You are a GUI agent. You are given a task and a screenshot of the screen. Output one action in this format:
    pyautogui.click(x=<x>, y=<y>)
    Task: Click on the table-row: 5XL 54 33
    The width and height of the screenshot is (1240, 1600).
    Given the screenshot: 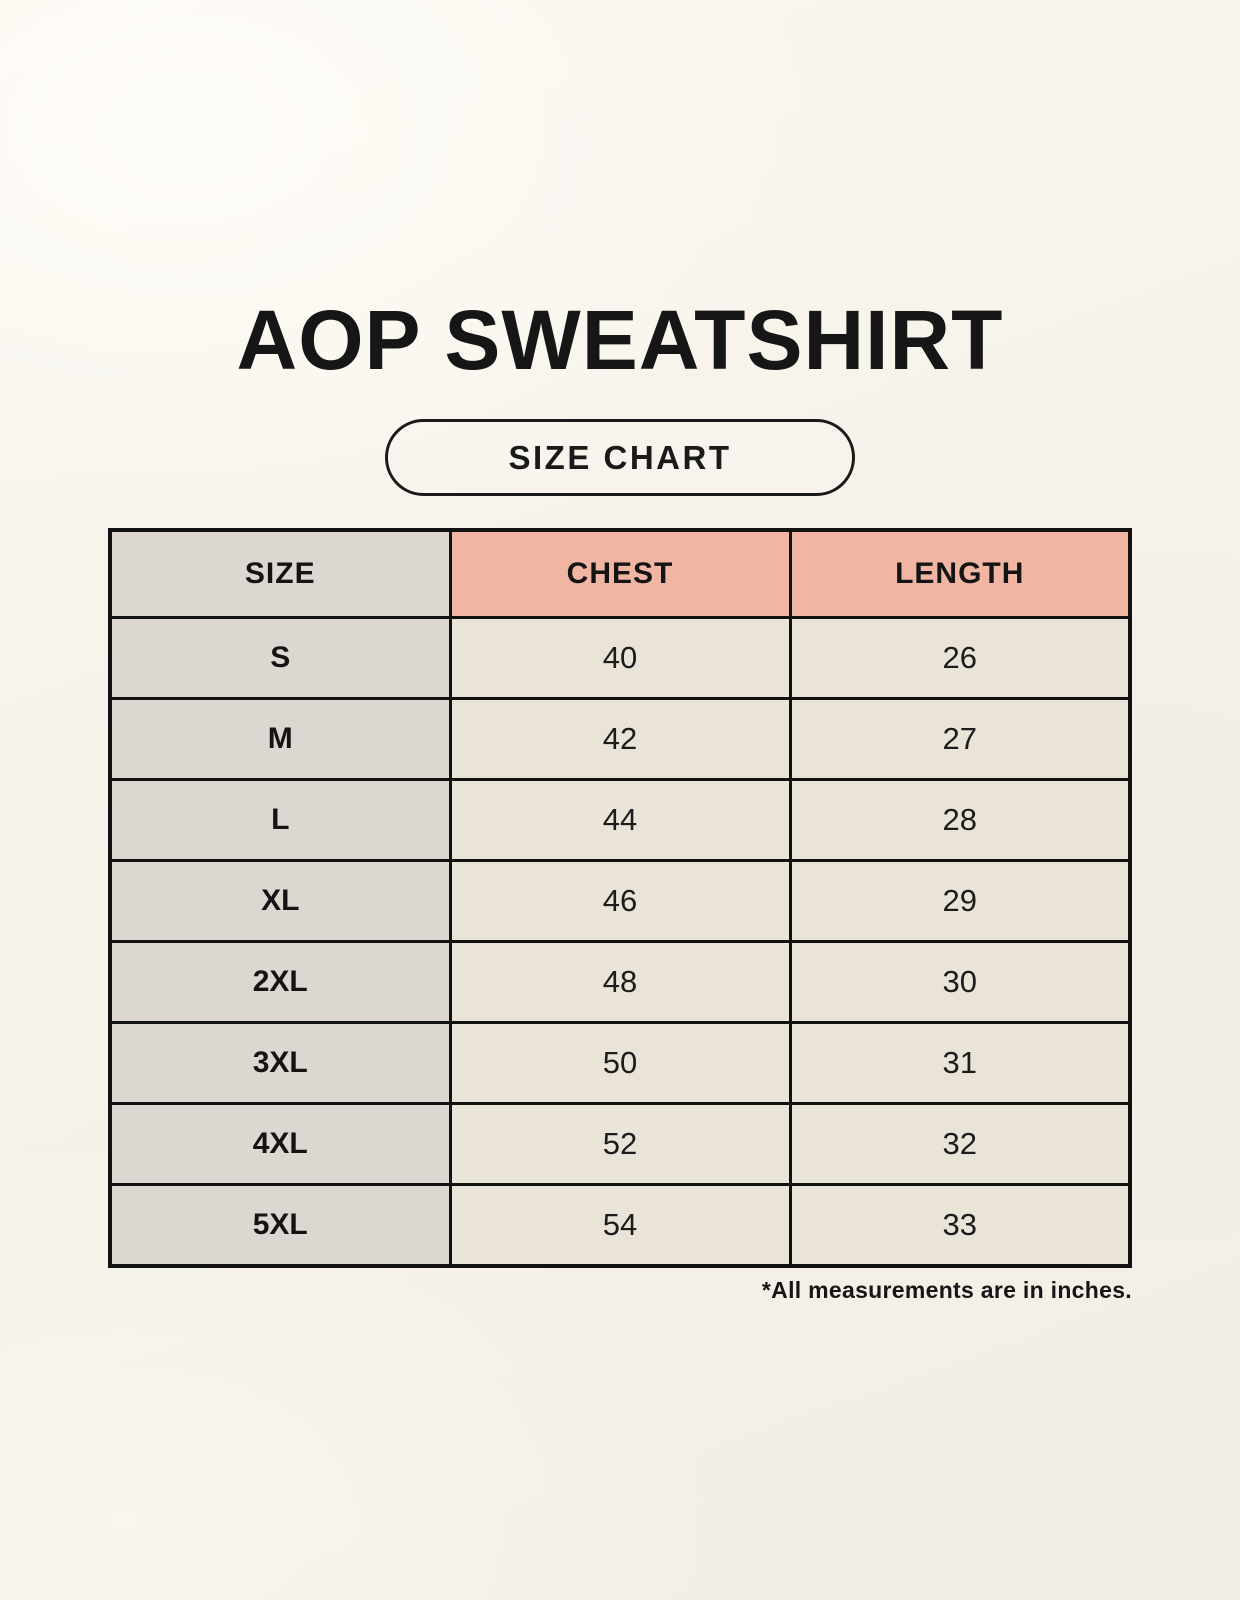 What is the action you would take?
    pyautogui.click(x=620, y=1225)
    